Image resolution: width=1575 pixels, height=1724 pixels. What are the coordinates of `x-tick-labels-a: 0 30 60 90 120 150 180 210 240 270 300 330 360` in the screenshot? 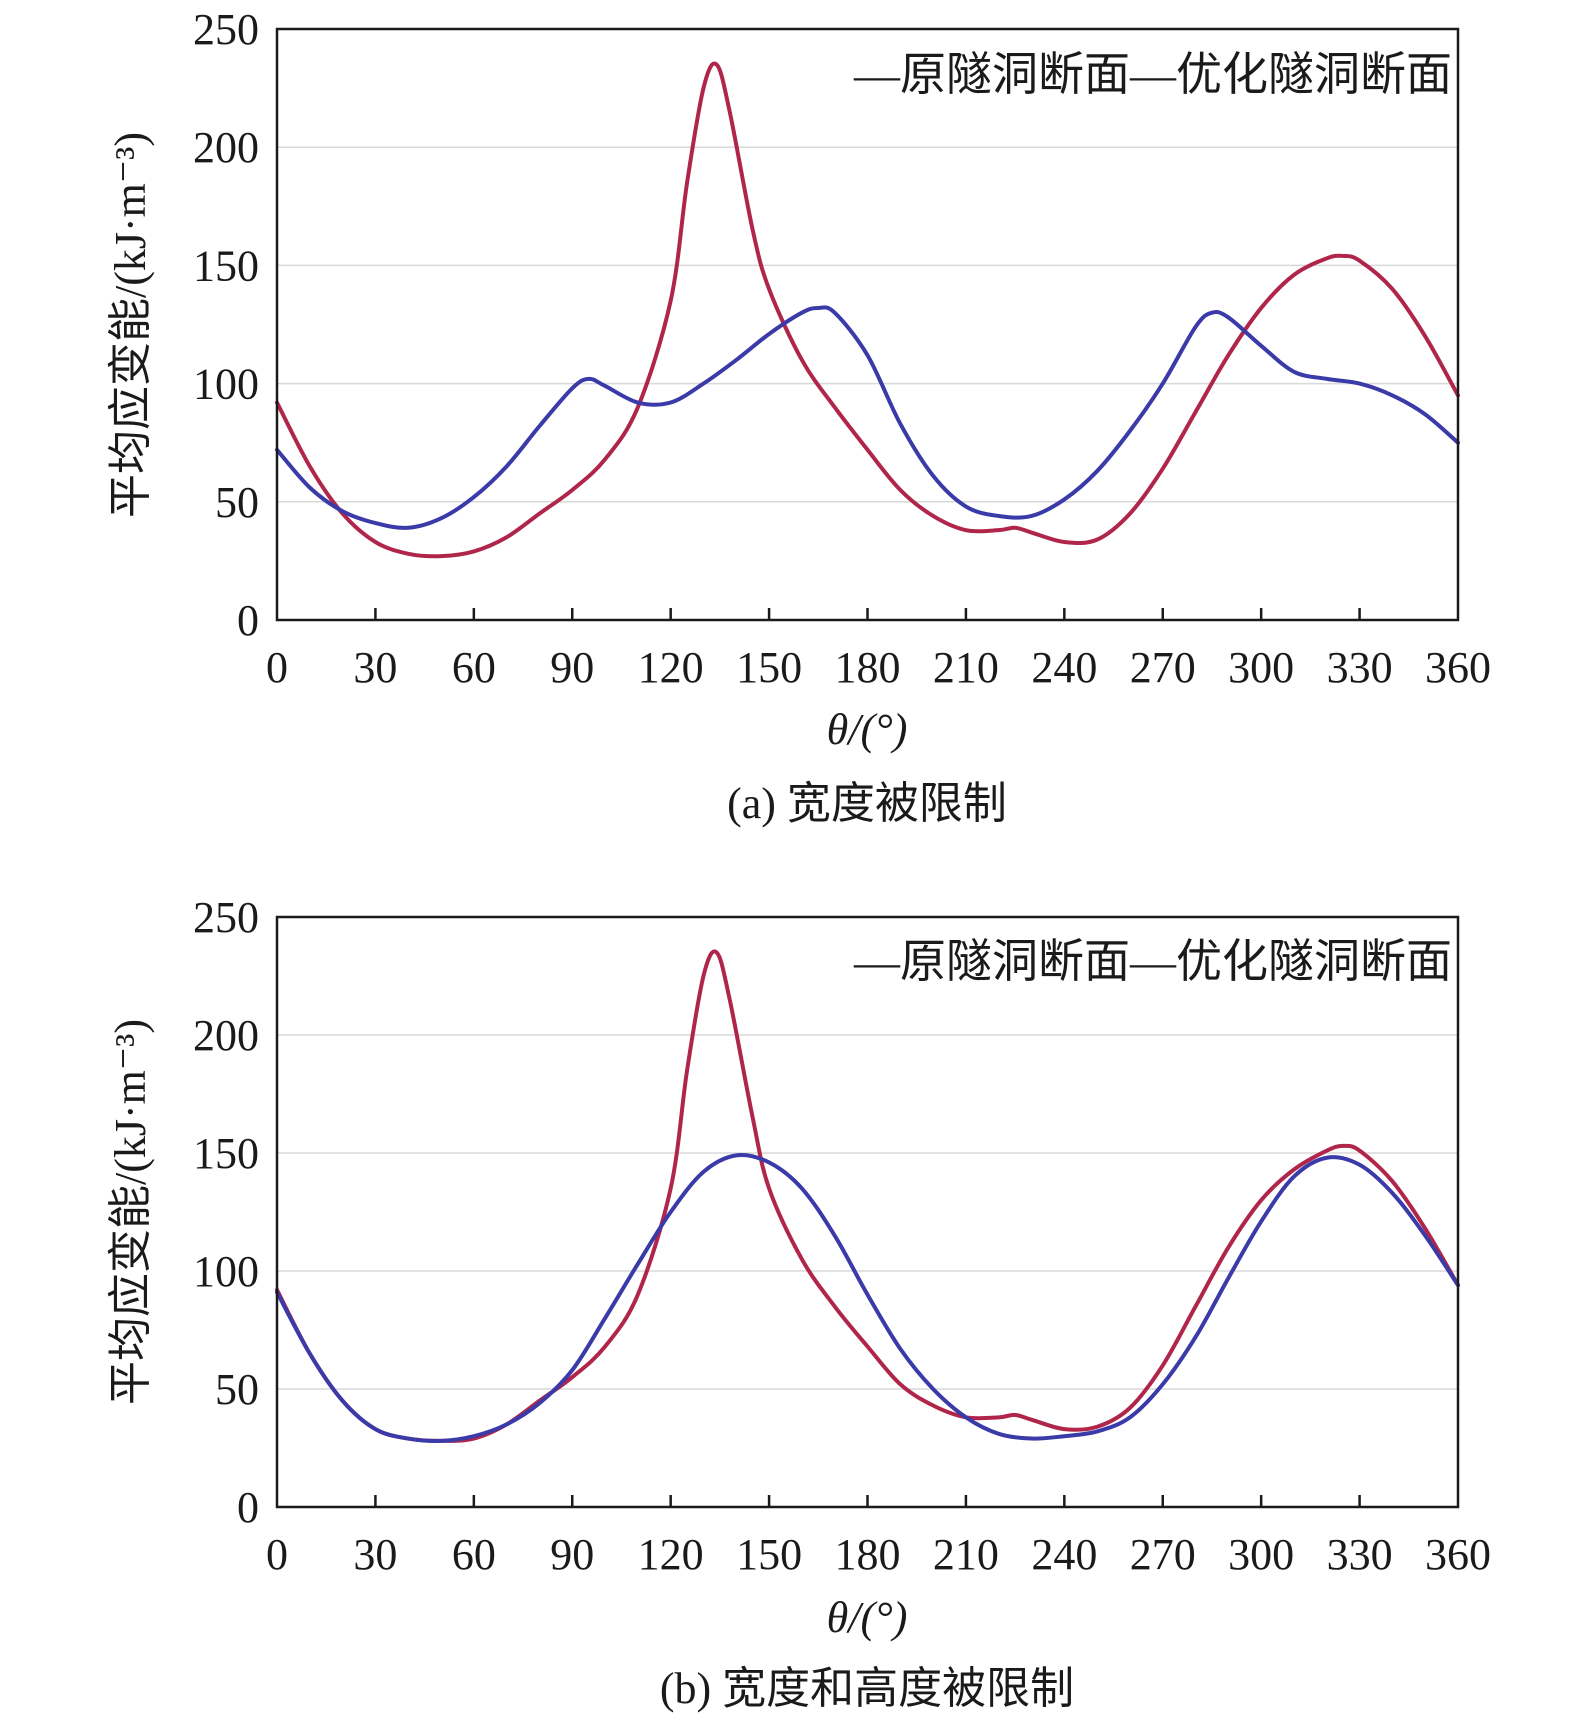 It's located at (878, 667).